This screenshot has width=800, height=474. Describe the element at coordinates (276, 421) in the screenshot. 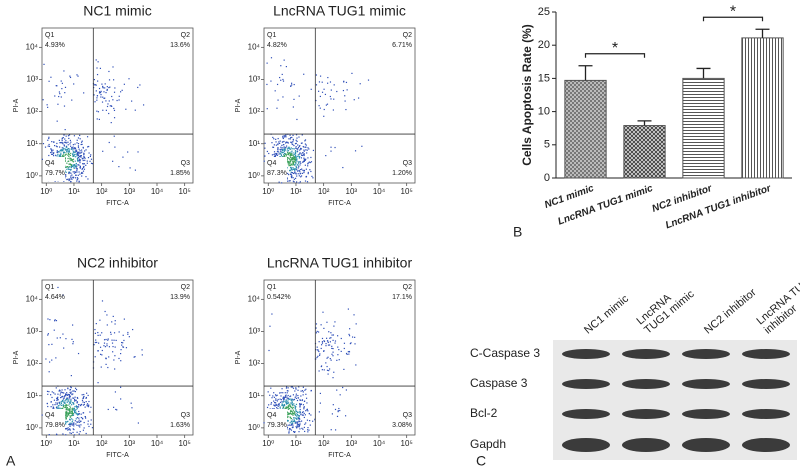

I see `label-box` at that location.